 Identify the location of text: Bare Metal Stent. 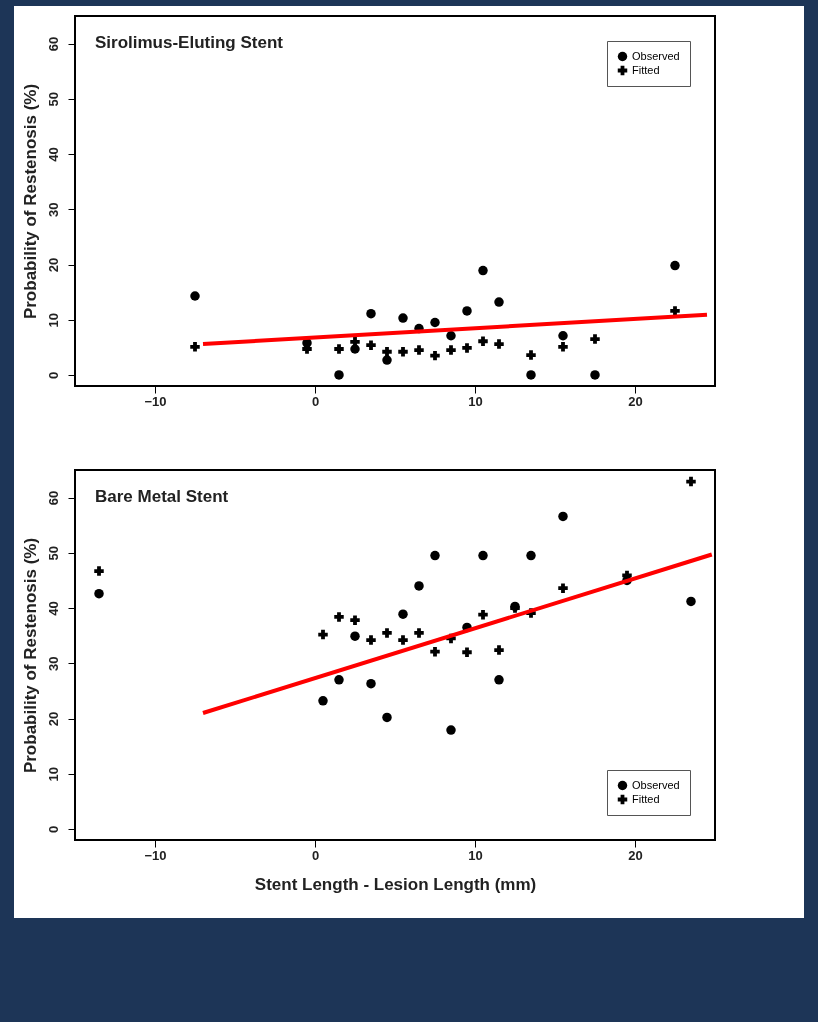
(162, 496).